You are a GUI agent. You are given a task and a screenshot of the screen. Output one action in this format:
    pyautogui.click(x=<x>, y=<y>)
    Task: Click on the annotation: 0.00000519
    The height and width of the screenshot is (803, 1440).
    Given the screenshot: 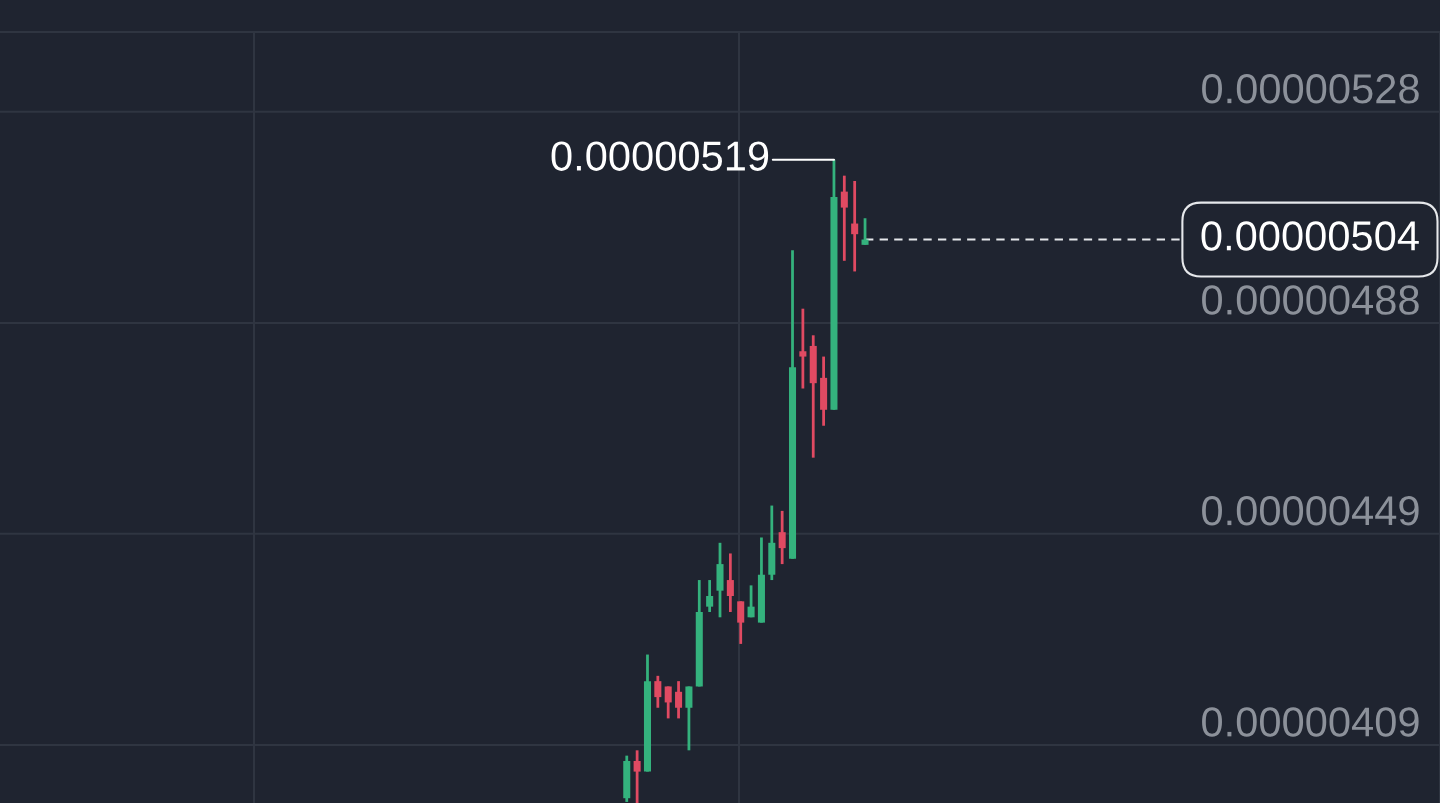 What is the action you would take?
    pyautogui.click(x=660, y=156)
    